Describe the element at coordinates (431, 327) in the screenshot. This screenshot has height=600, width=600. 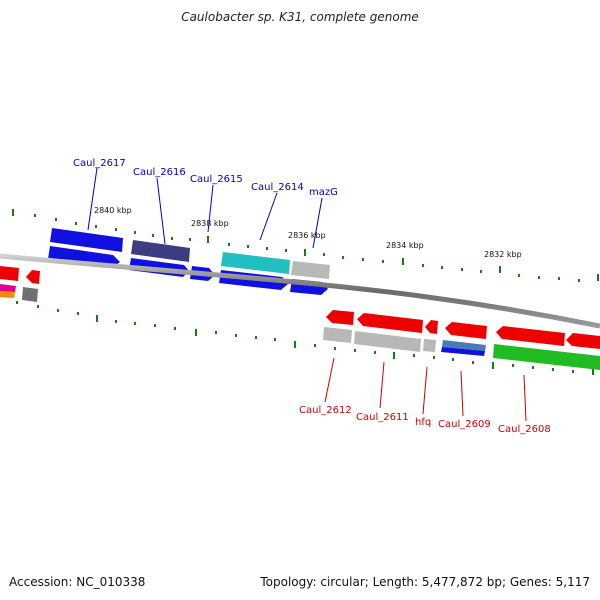
I see `gene-hfq` at that location.